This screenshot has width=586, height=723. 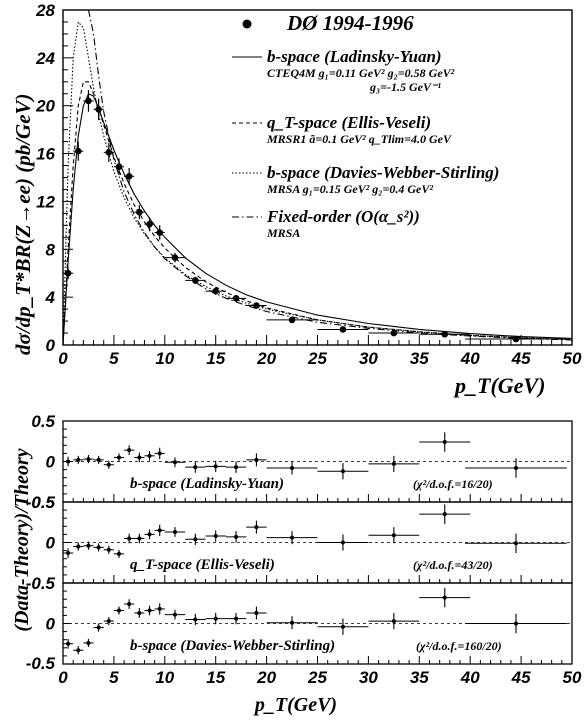 I want to click on ratio-y-axis-title: (Data-Theory)/Theory, so click(x=22, y=539).